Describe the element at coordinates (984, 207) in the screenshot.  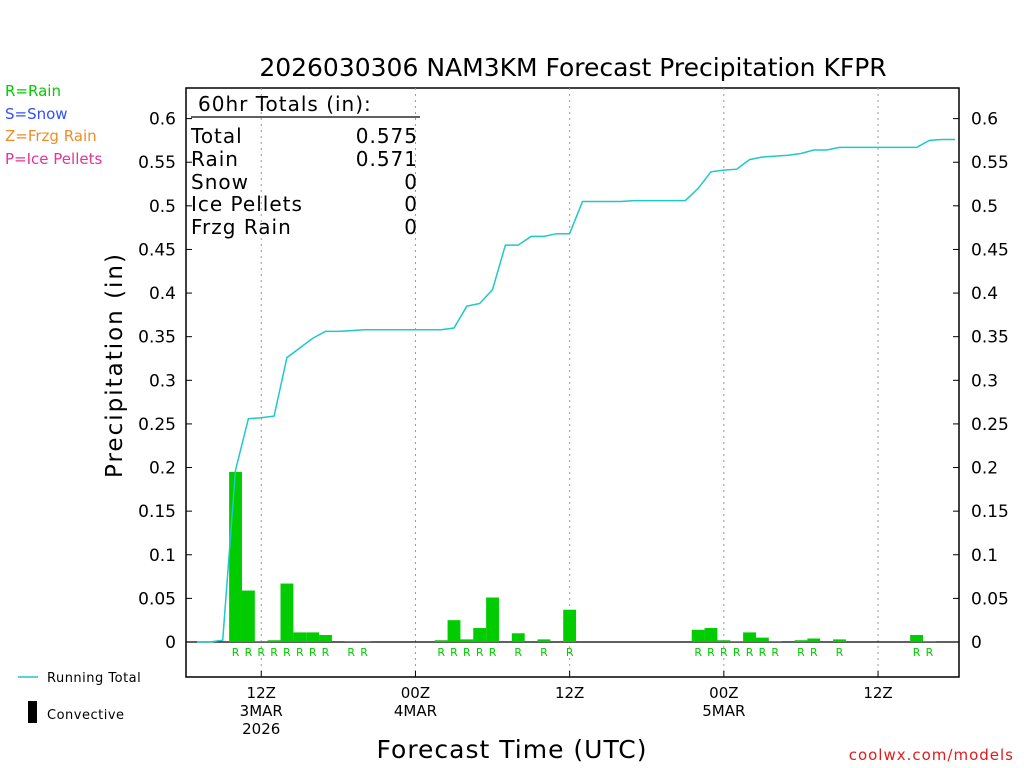
I see `y-tick-label-right: 0.5` at that location.